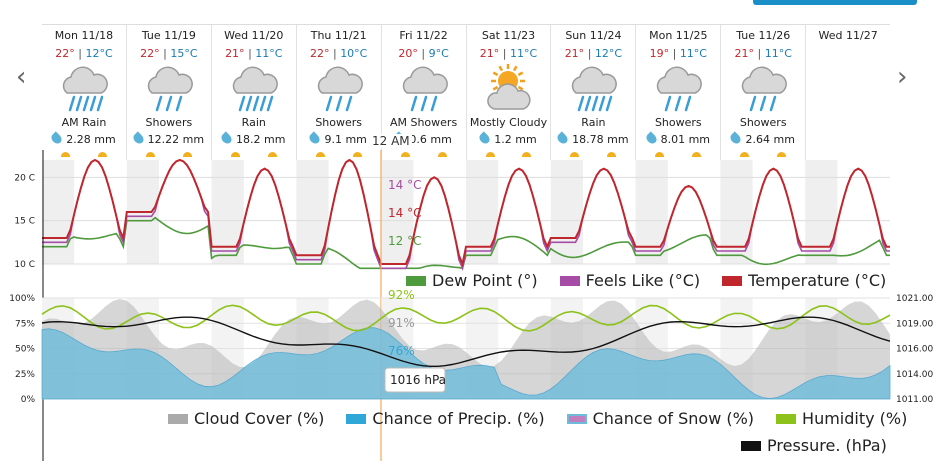 This screenshot has height=461, width=952. Describe the element at coordinates (28, 400) in the screenshot. I see `y-tick-label: 0%` at that location.